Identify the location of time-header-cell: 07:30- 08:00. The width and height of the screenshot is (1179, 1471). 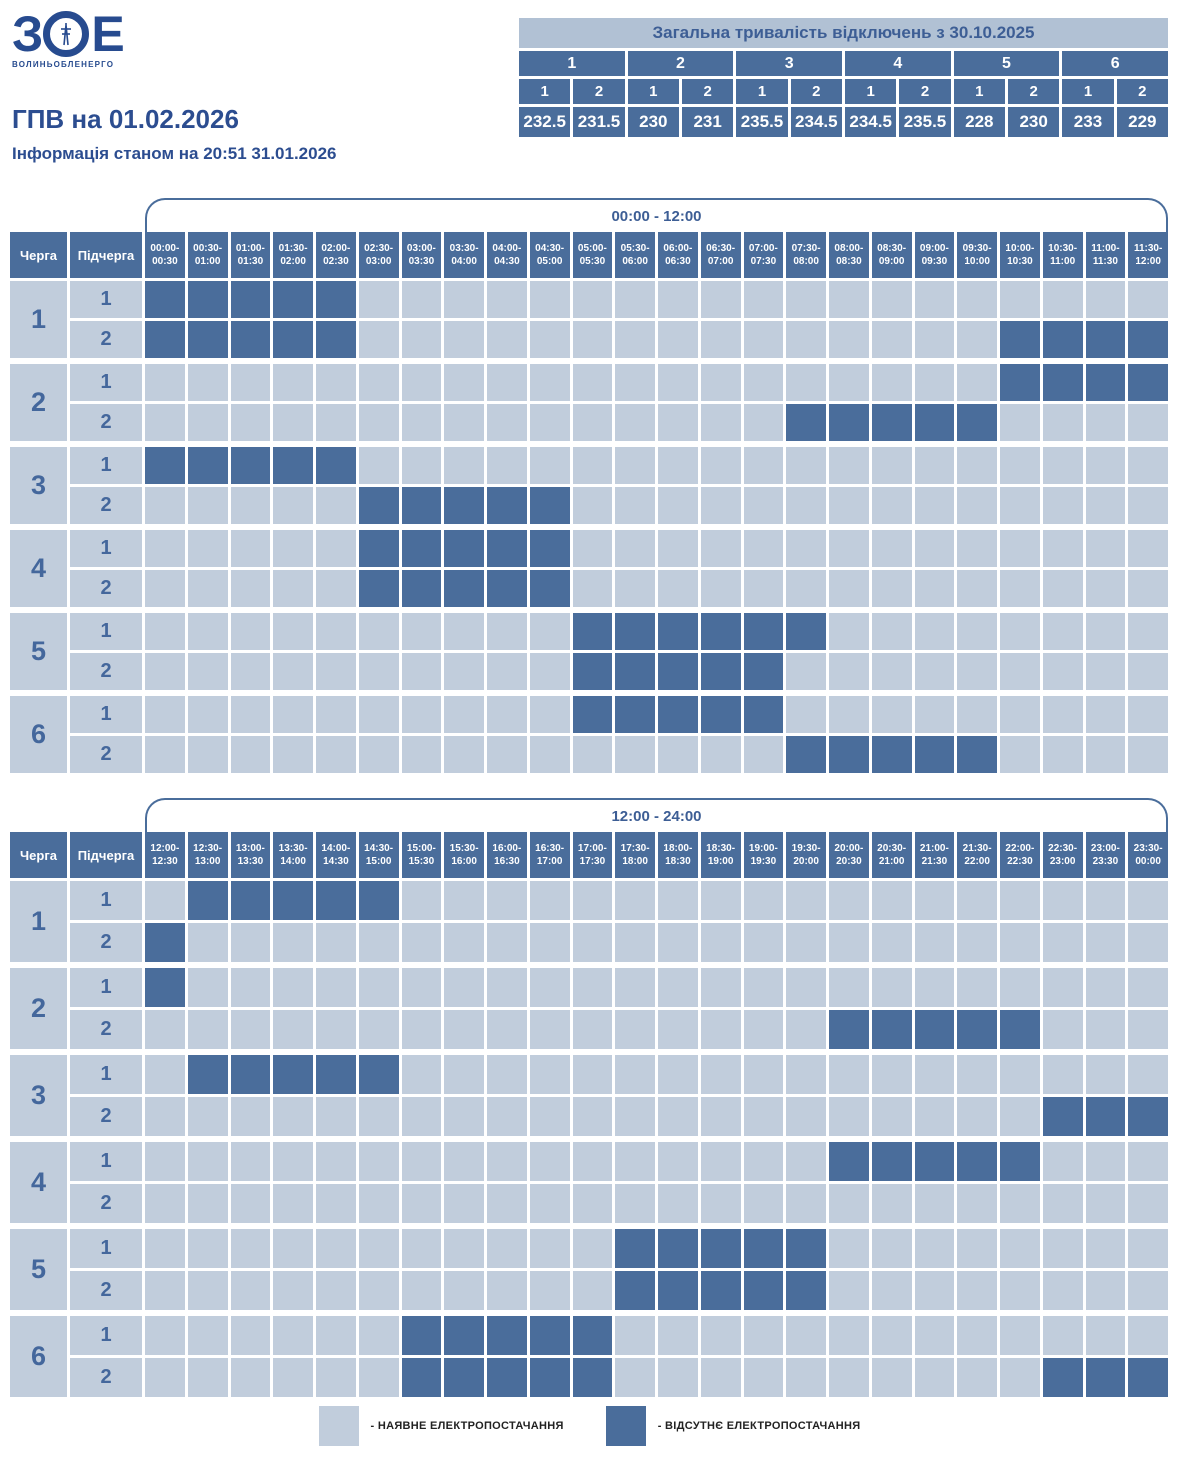
(806, 255).